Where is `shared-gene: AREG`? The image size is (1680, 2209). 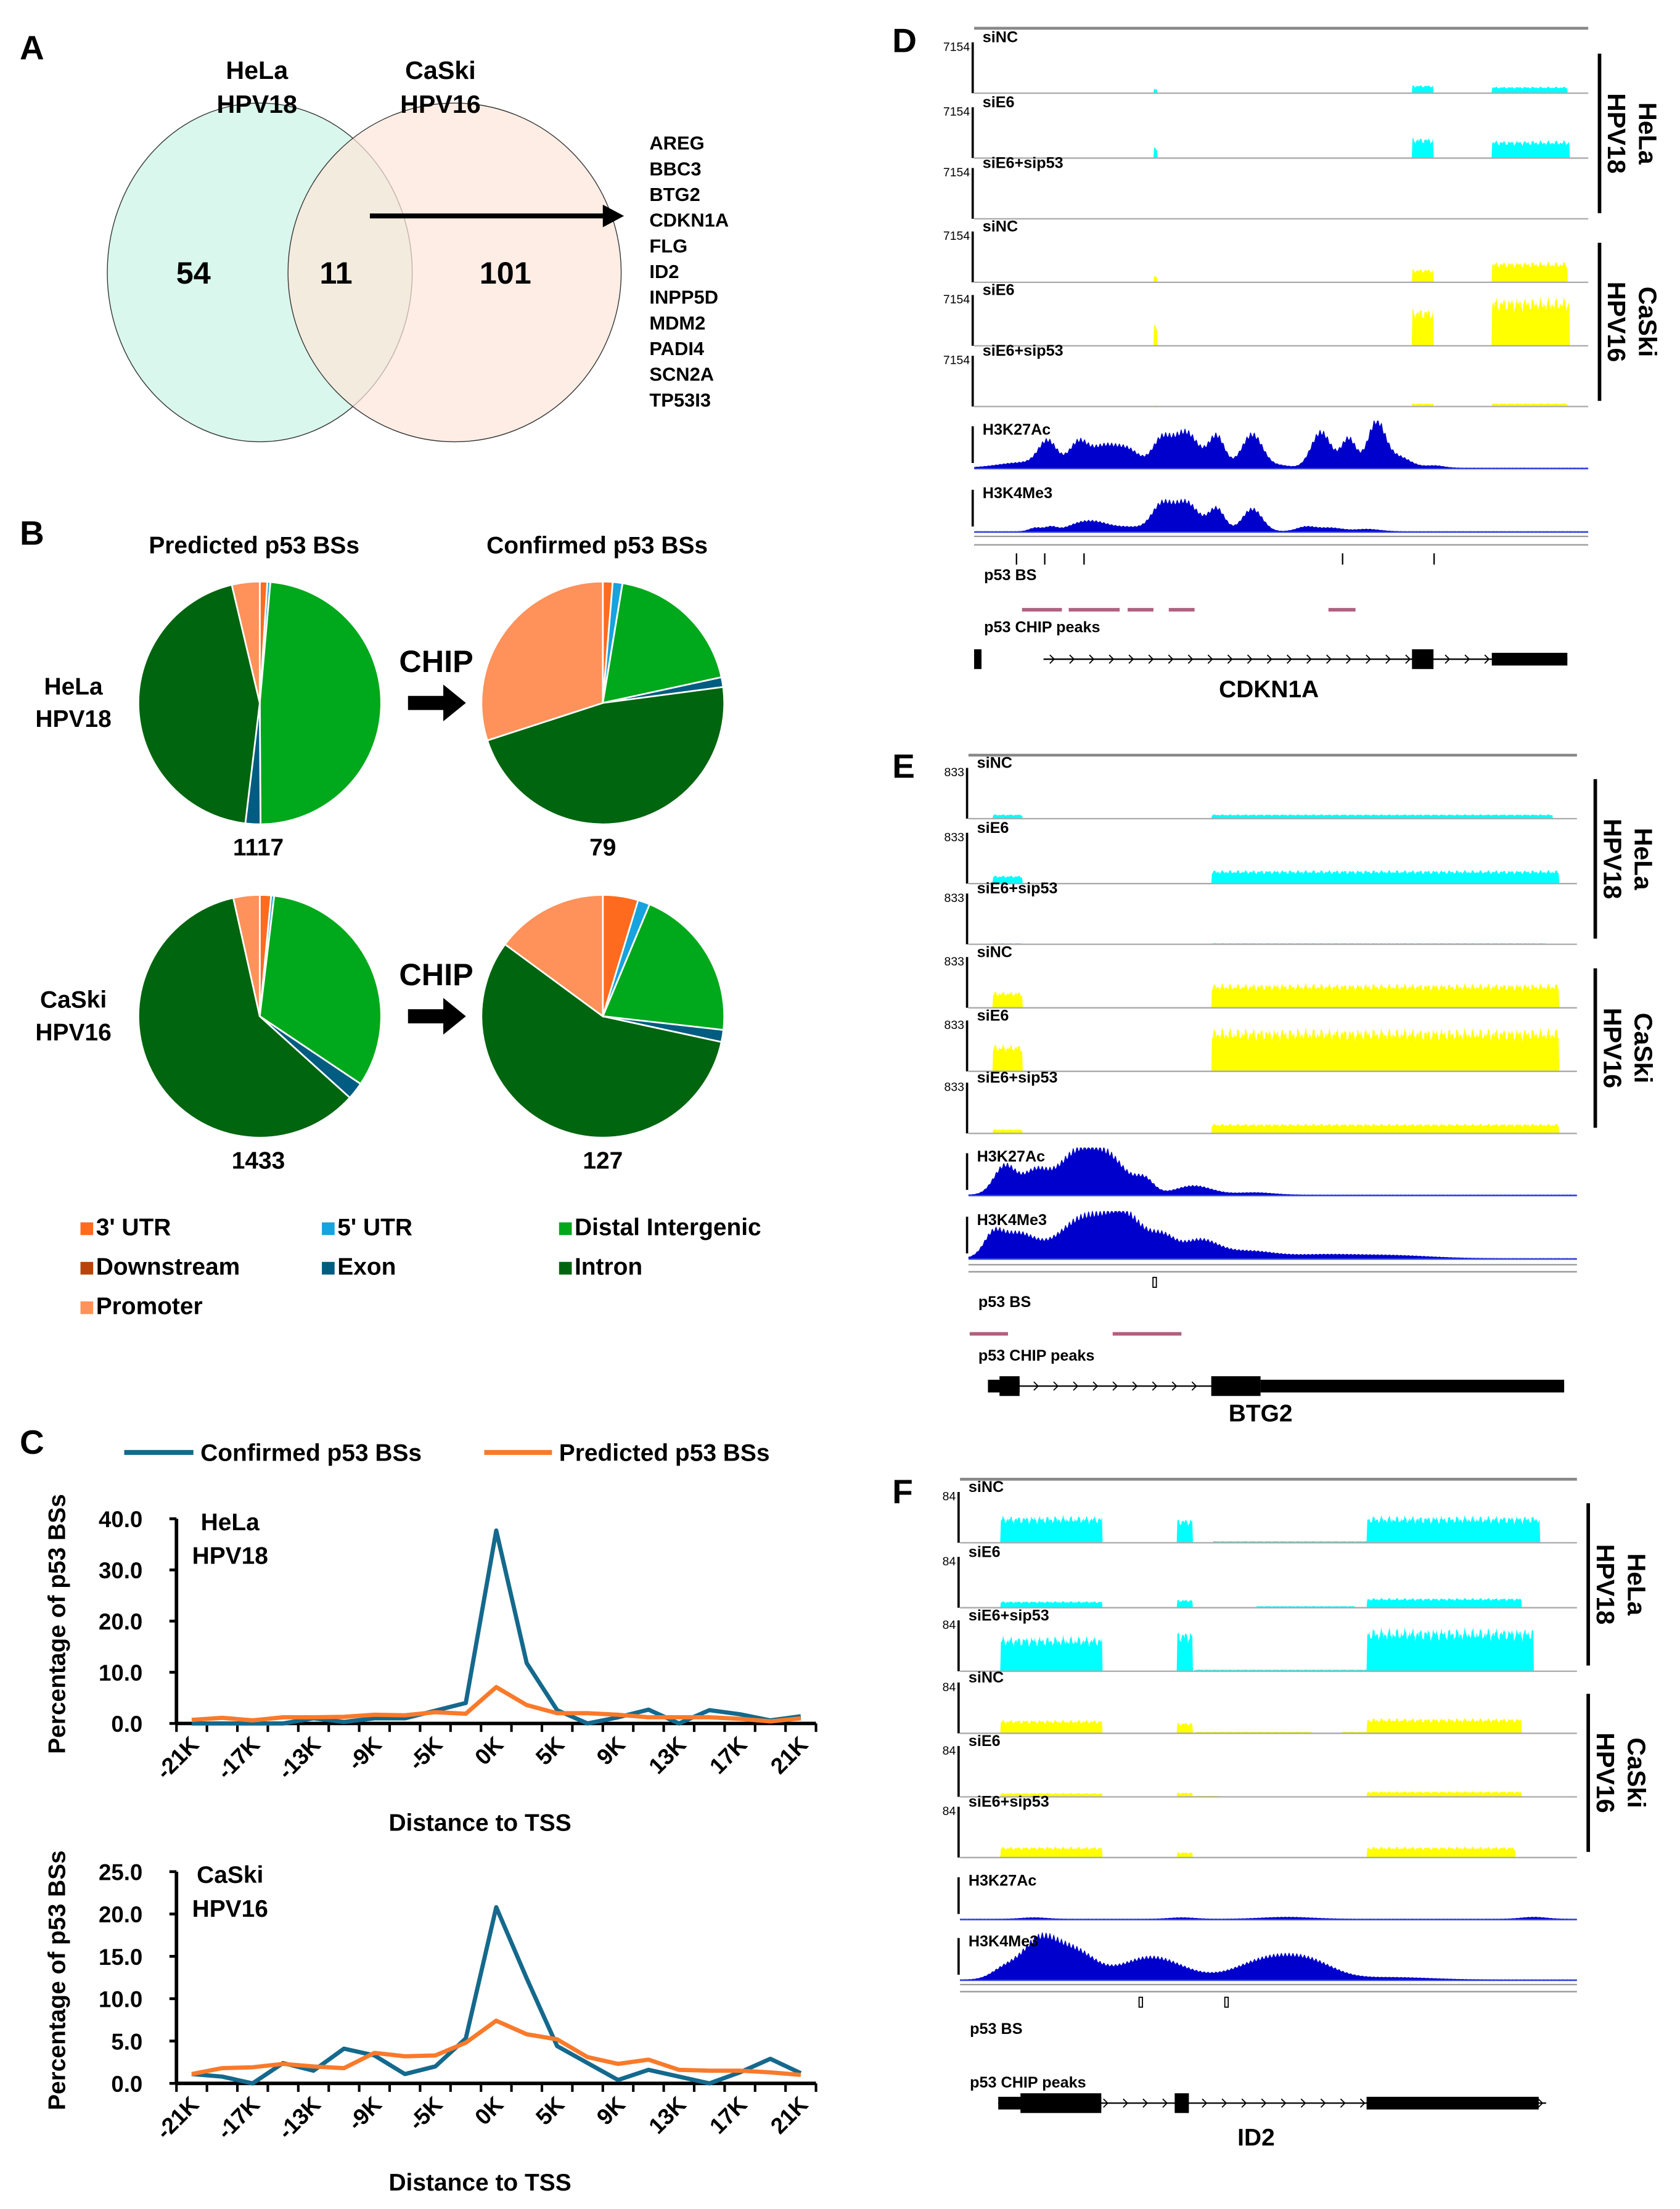 shared-gene: AREG is located at coordinates (676, 143).